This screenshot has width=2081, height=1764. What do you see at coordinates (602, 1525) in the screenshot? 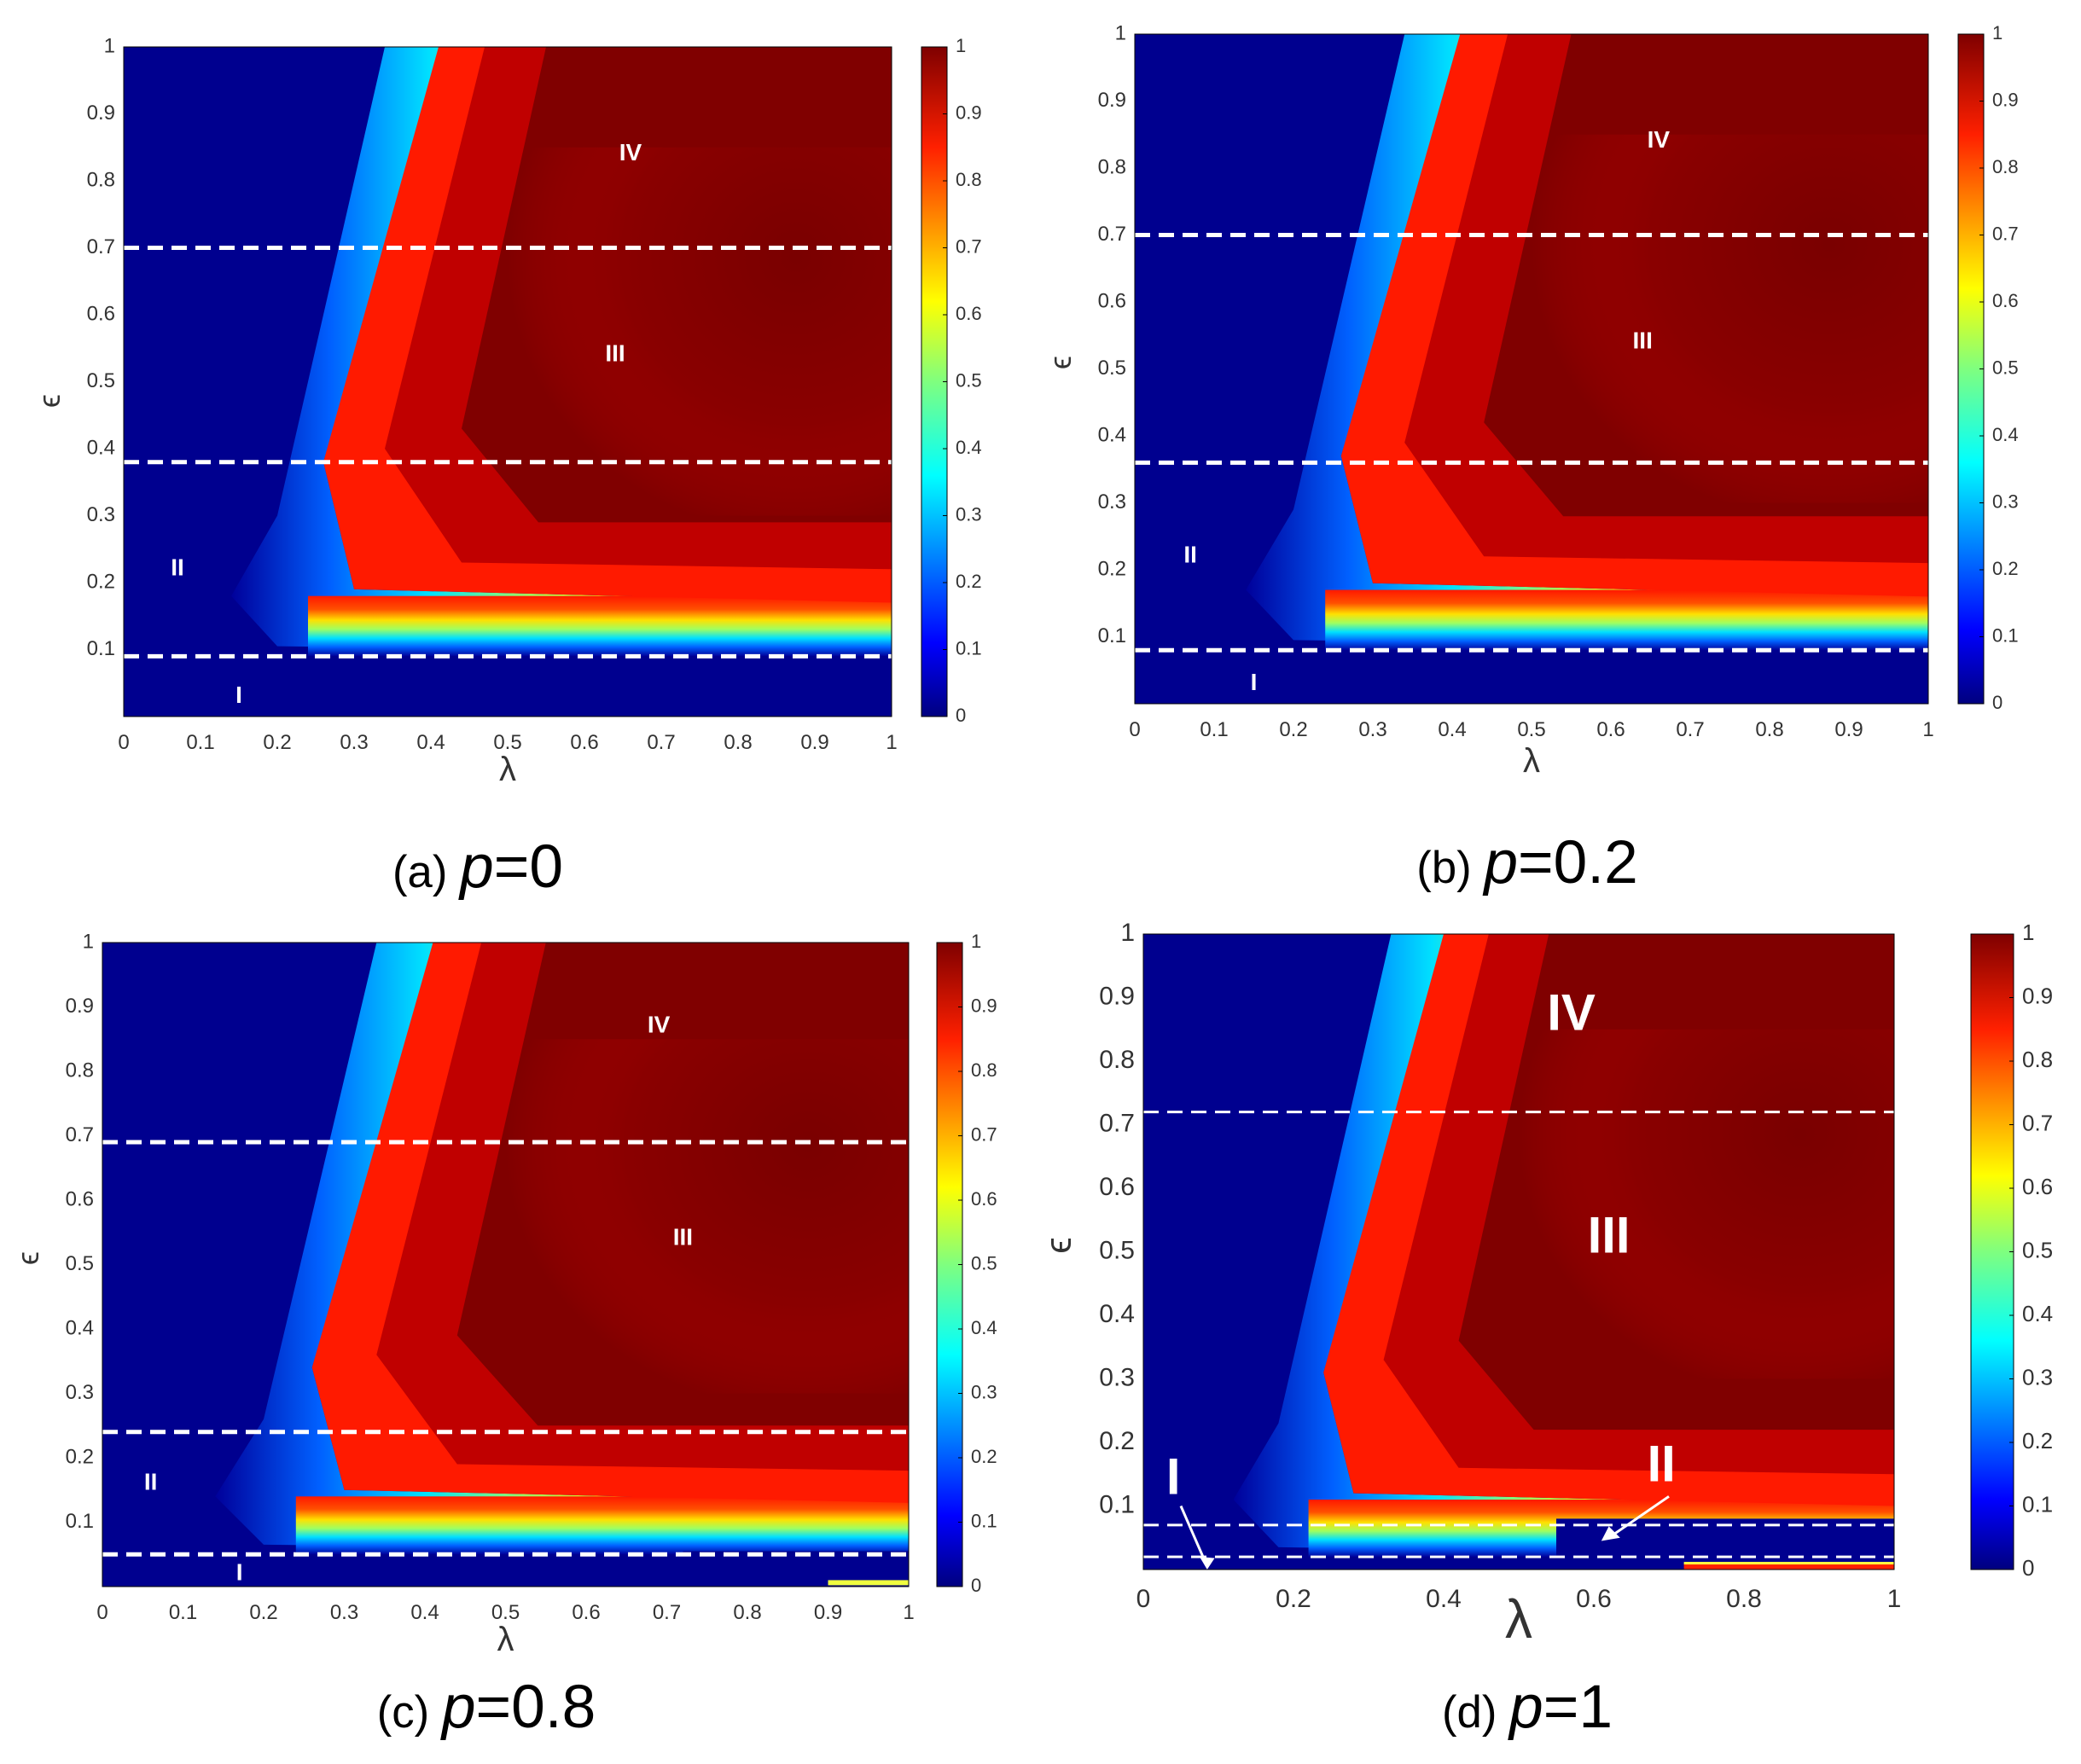
I see `floor-band` at bounding box center [602, 1525].